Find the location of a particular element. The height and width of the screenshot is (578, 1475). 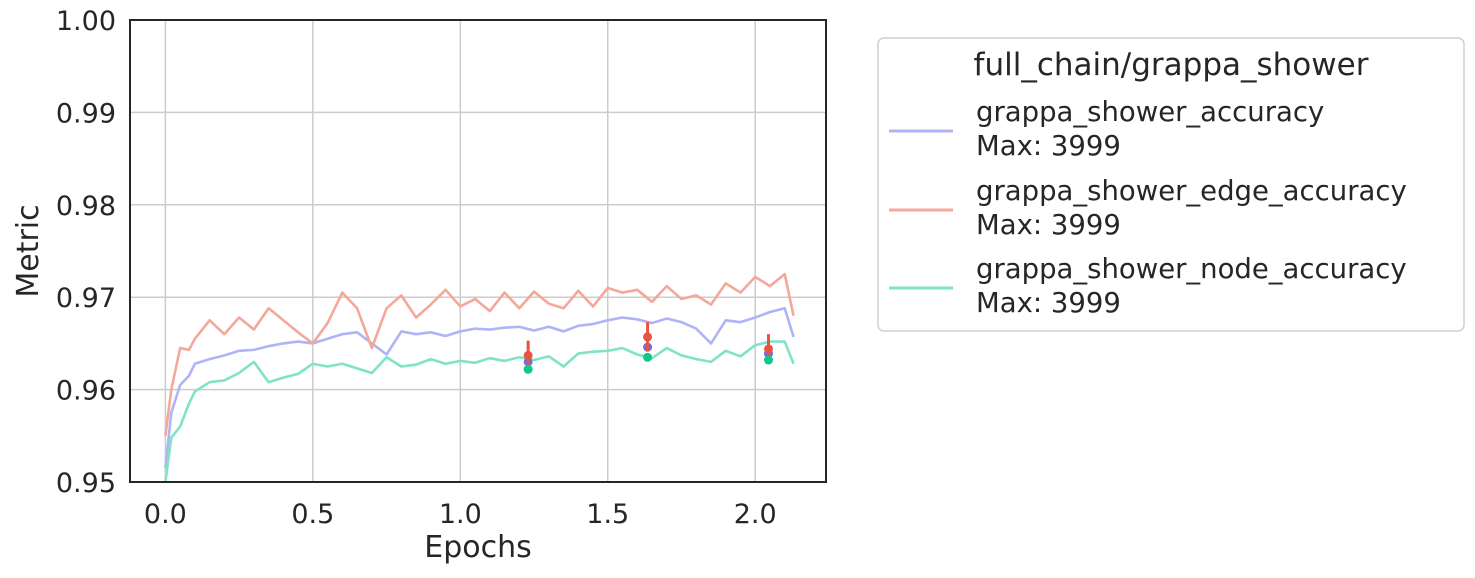

x-axis-ticks: 0.0 0.5 1.0 1.5 2.0 is located at coordinates (460, 514).